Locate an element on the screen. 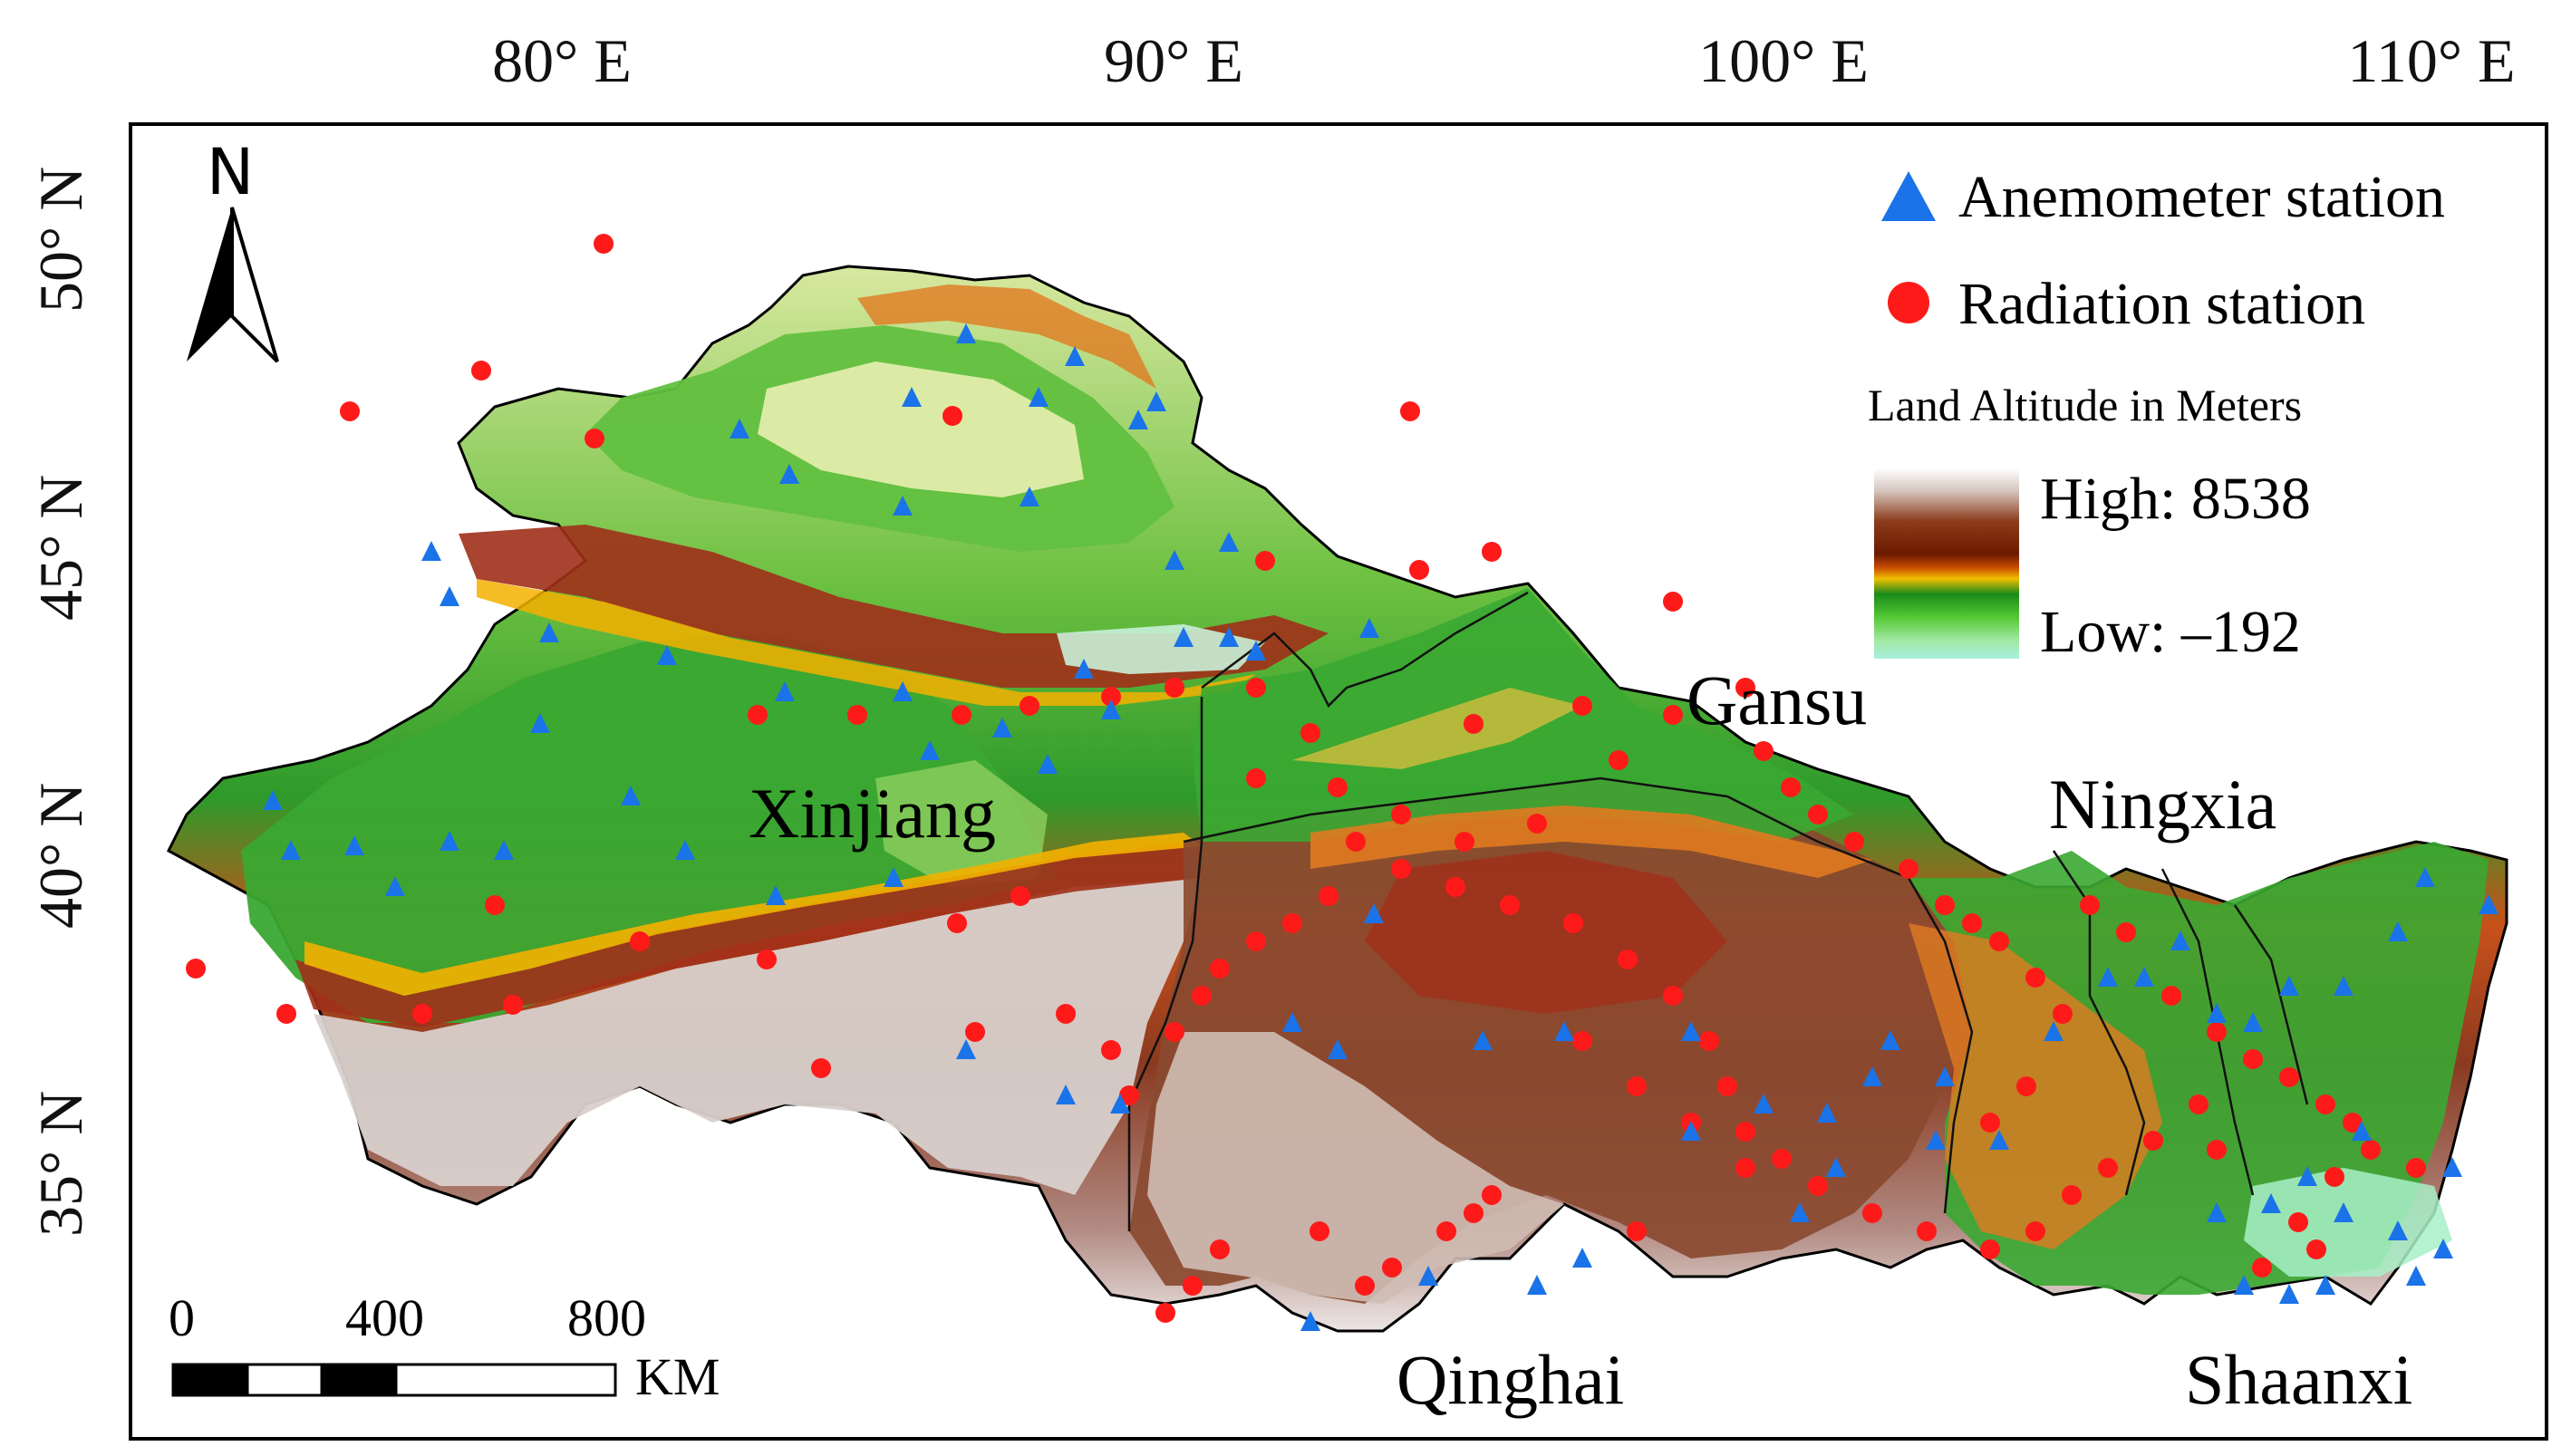 This screenshot has width=2571, height=1456. turpan-depression is located at coordinates (1161, 649).